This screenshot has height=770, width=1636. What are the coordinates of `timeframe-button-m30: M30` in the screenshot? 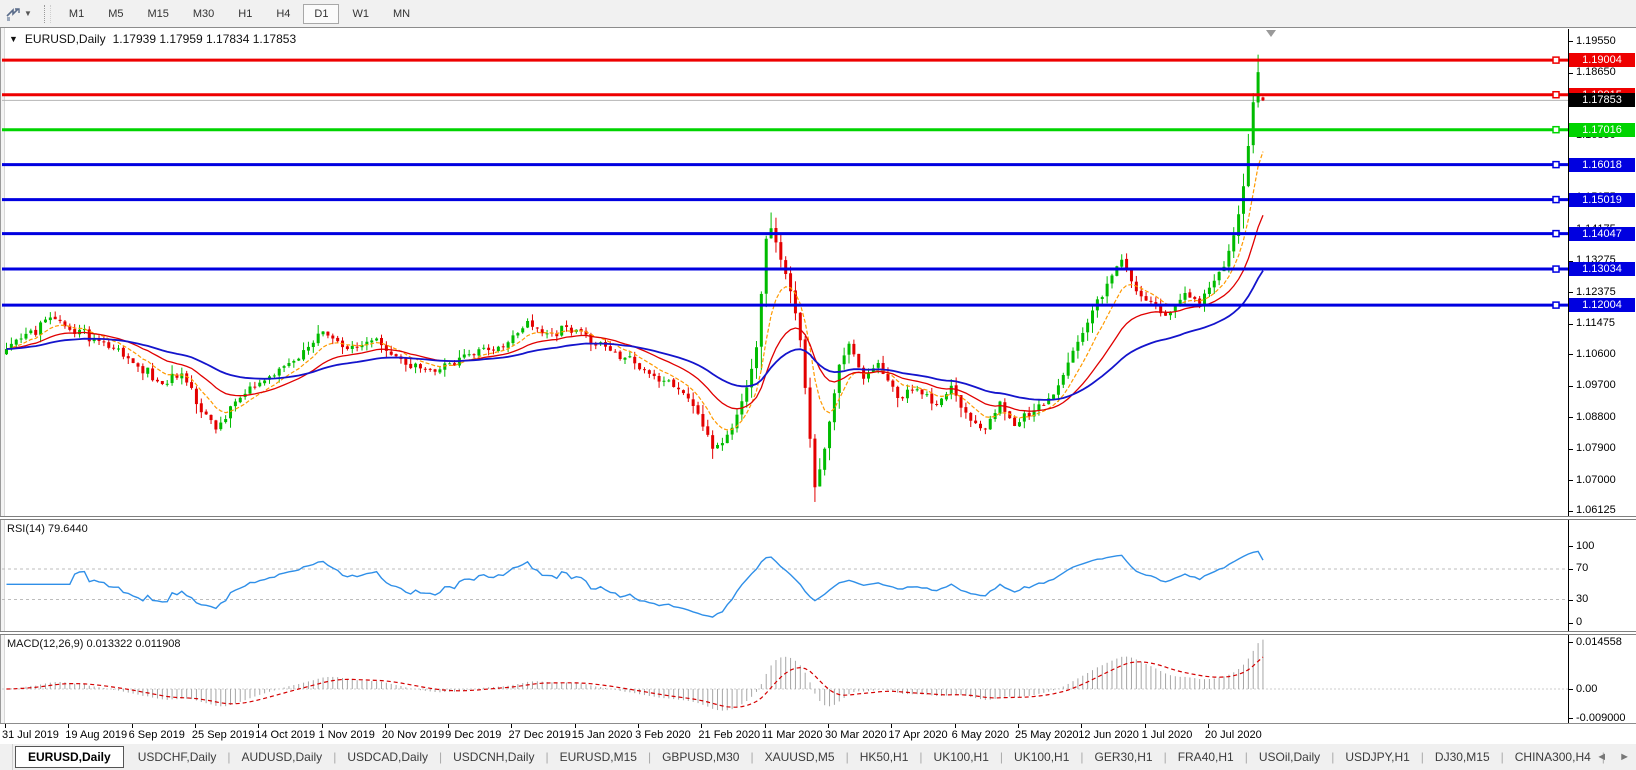 It's located at (203, 13).